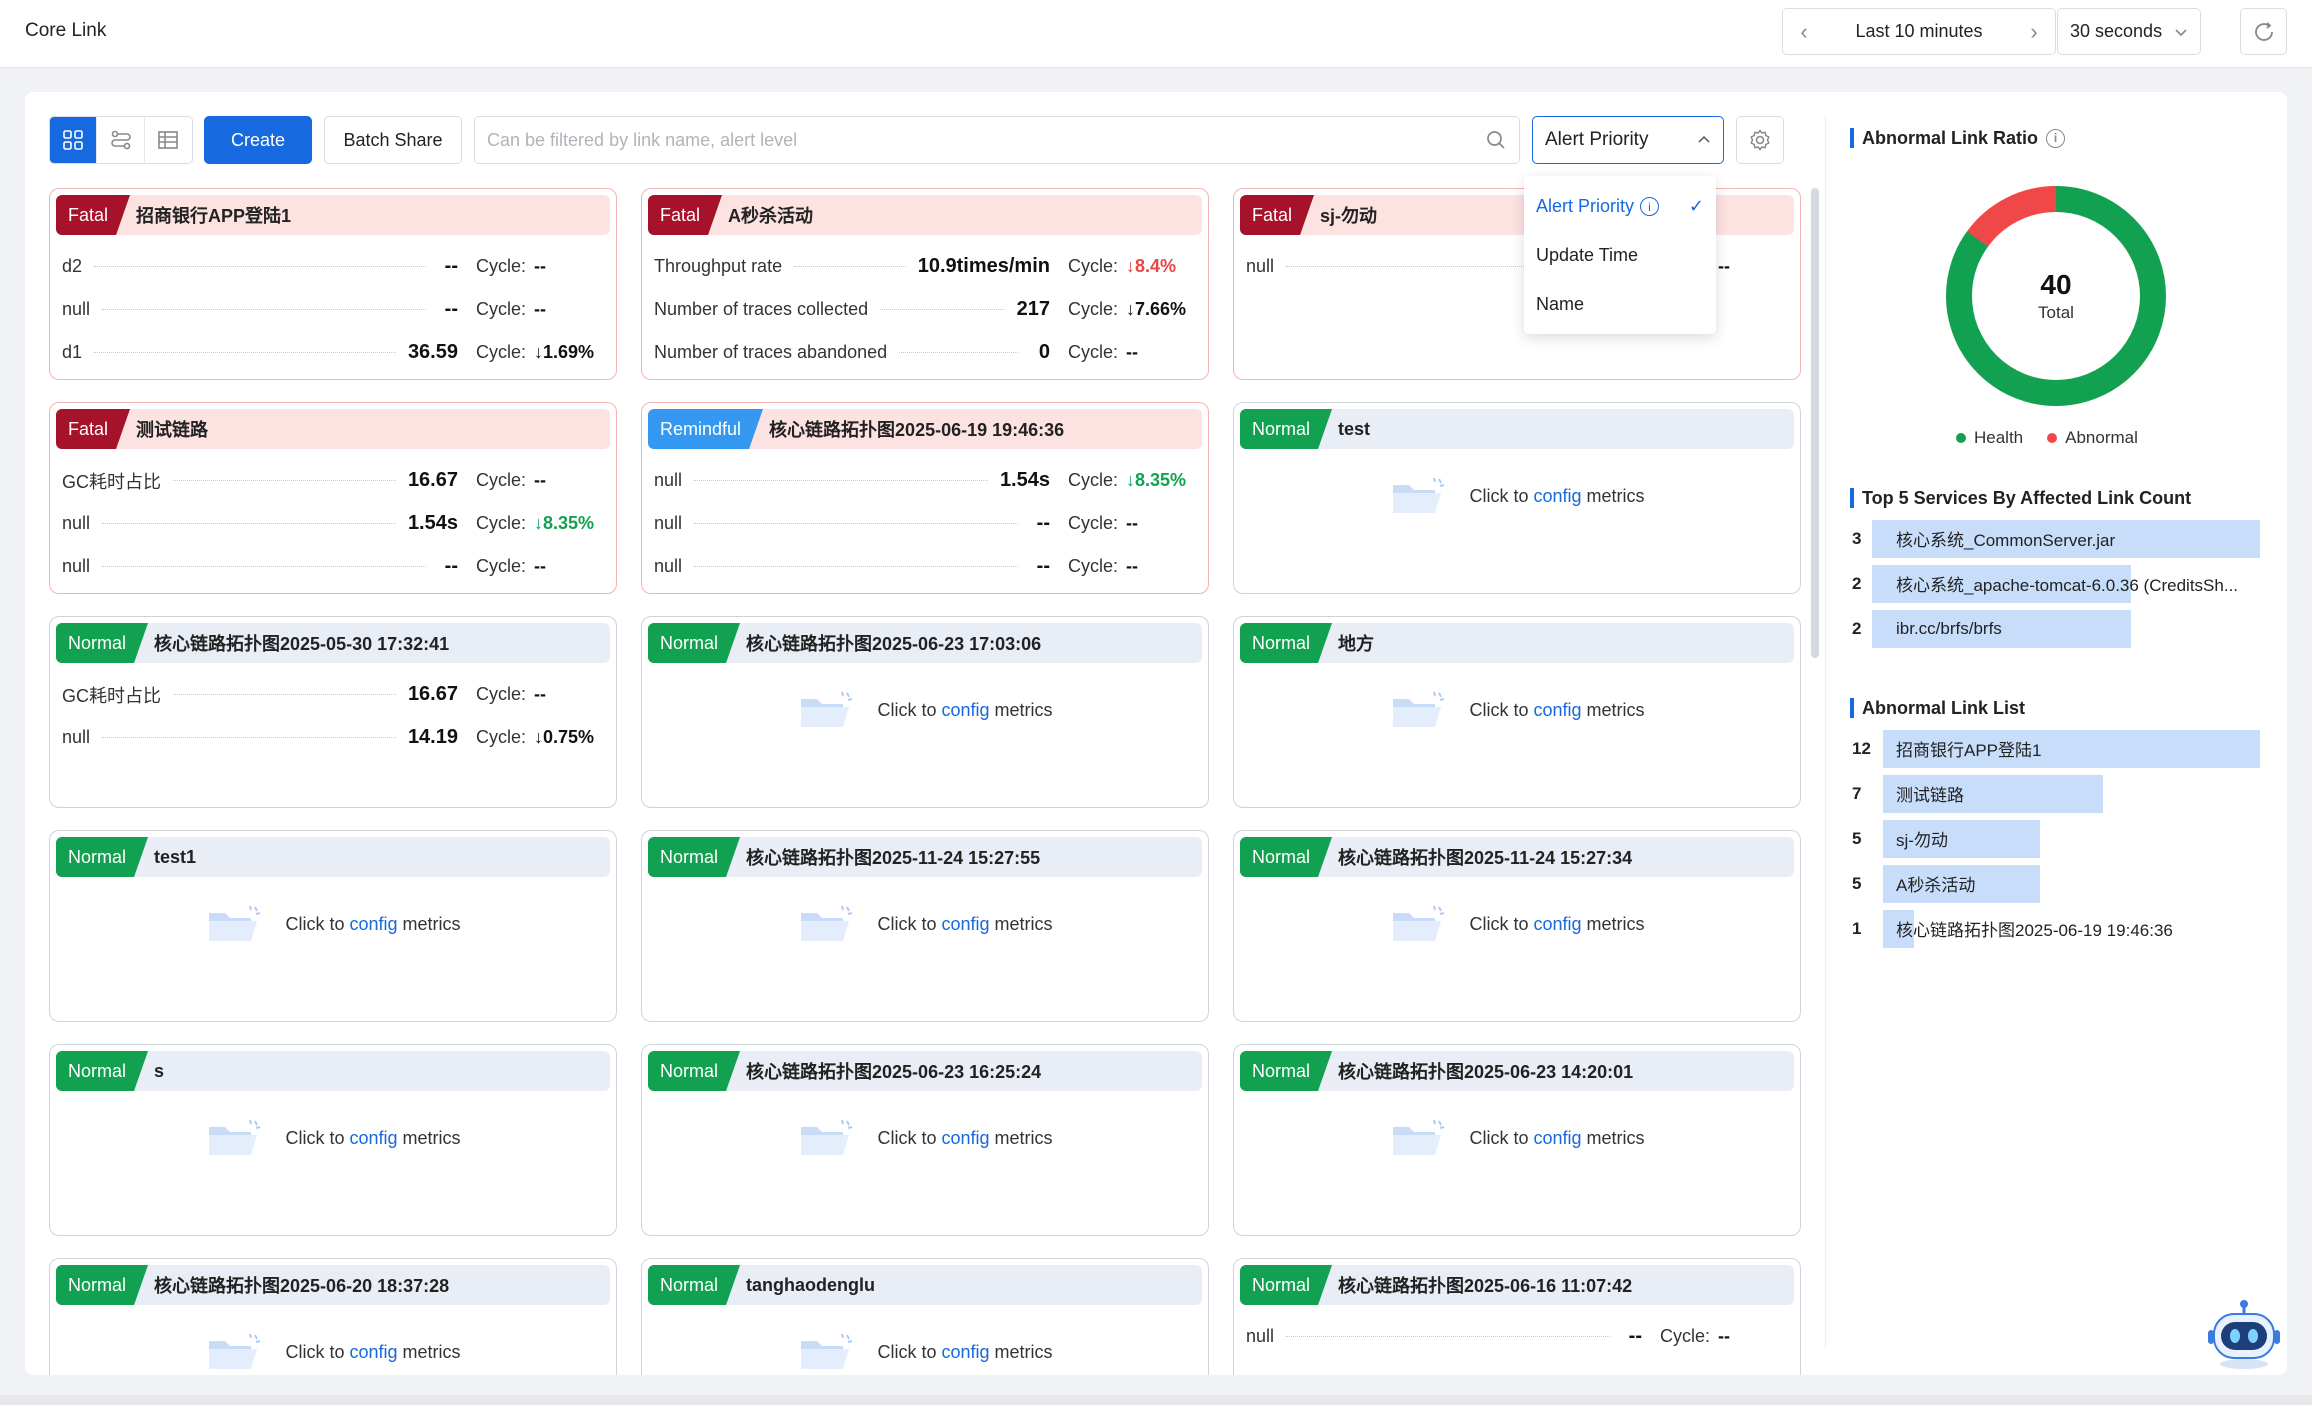 Image resolution: width=2312 pixels, height=1405 pixels. What do you see at coordinates (121, 140) in the screenshot?
I see `topology-view-button` at bounding box center [121, 140].